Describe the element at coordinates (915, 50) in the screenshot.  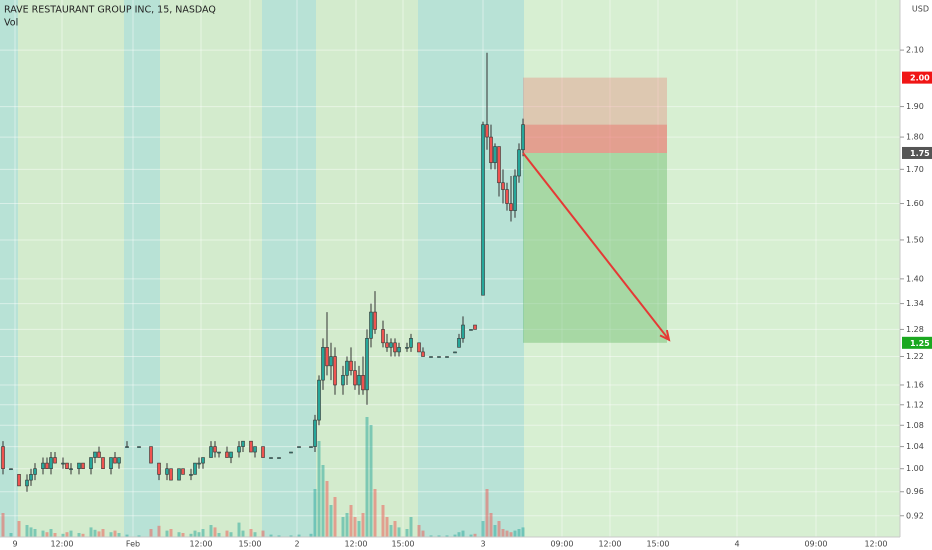
I see `y-tick-label: 2.10` at that location.